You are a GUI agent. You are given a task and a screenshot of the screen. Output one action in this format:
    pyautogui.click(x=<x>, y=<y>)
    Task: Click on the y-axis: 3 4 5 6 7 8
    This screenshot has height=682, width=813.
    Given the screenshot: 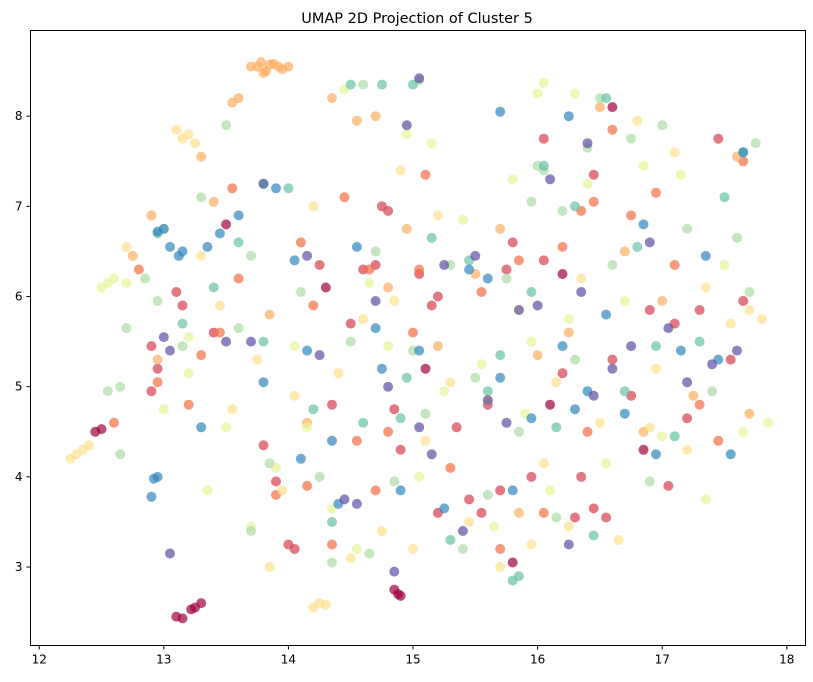 What is the action you would take?
    pyautogui.click(x=23, y=341)
    